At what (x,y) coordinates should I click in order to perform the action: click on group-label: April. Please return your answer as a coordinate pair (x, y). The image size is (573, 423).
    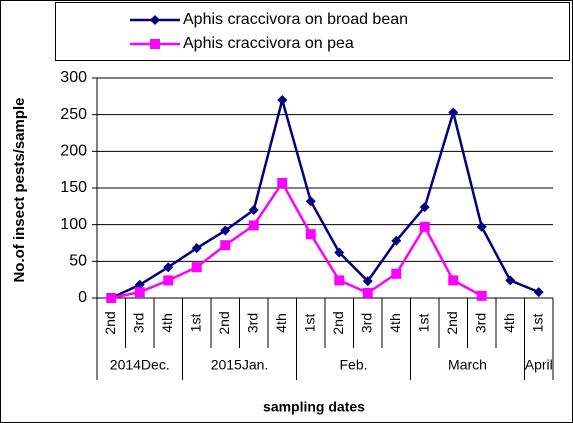
    Looking at the image, I should click on (539, 365).